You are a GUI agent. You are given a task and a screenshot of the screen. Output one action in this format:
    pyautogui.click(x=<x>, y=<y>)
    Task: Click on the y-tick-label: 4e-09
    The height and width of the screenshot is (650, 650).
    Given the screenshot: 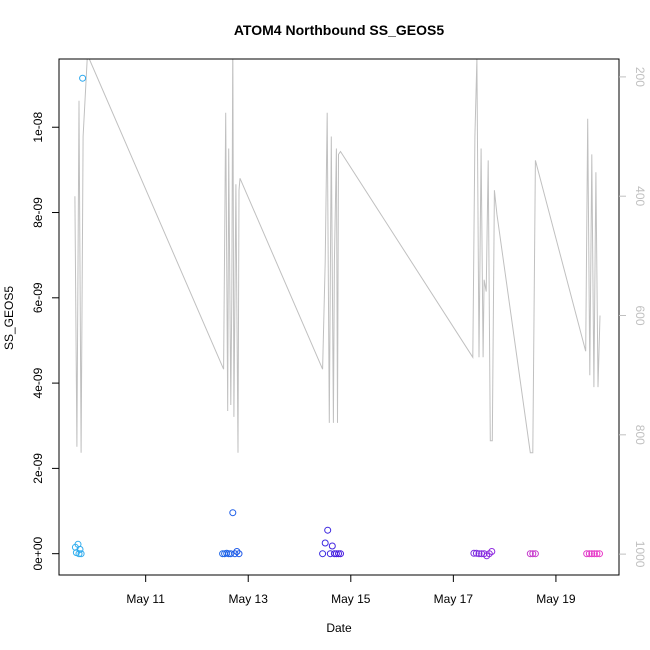 What is the action you would take?
    pyautogui.click(x=38, y=382)
    